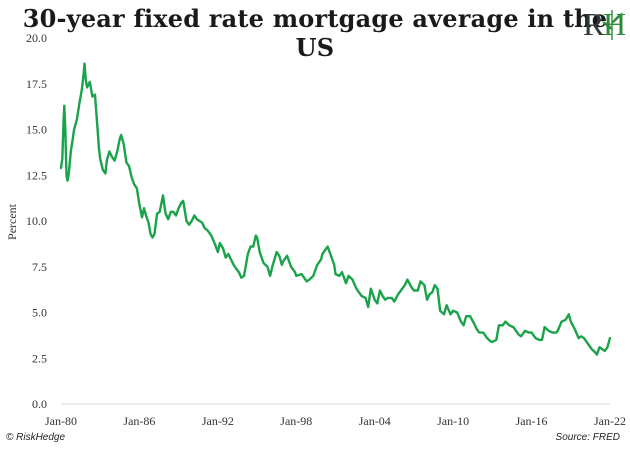 This screenshot has height=451, width=630. I want to click on x-tick-label: Jan-86, so click(139, 421).